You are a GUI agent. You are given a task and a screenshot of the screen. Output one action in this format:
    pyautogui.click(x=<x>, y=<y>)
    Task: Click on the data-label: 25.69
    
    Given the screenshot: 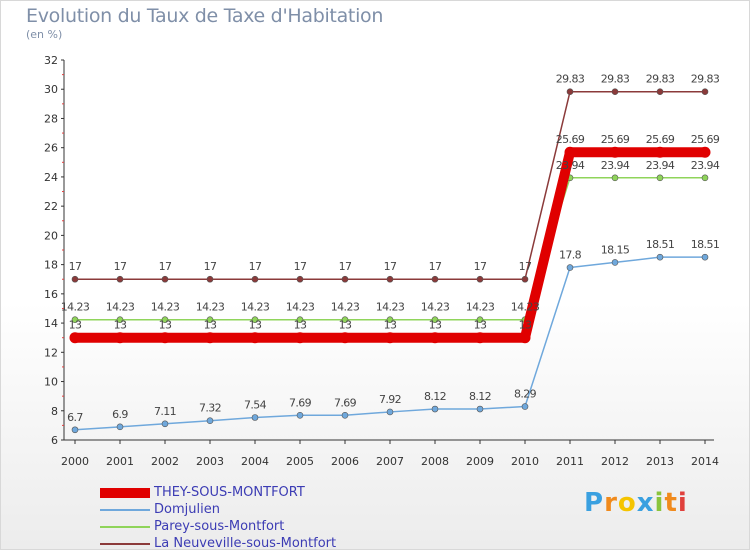 What is the action you would take?
    pyautogui.click(x=570, y=139)
    